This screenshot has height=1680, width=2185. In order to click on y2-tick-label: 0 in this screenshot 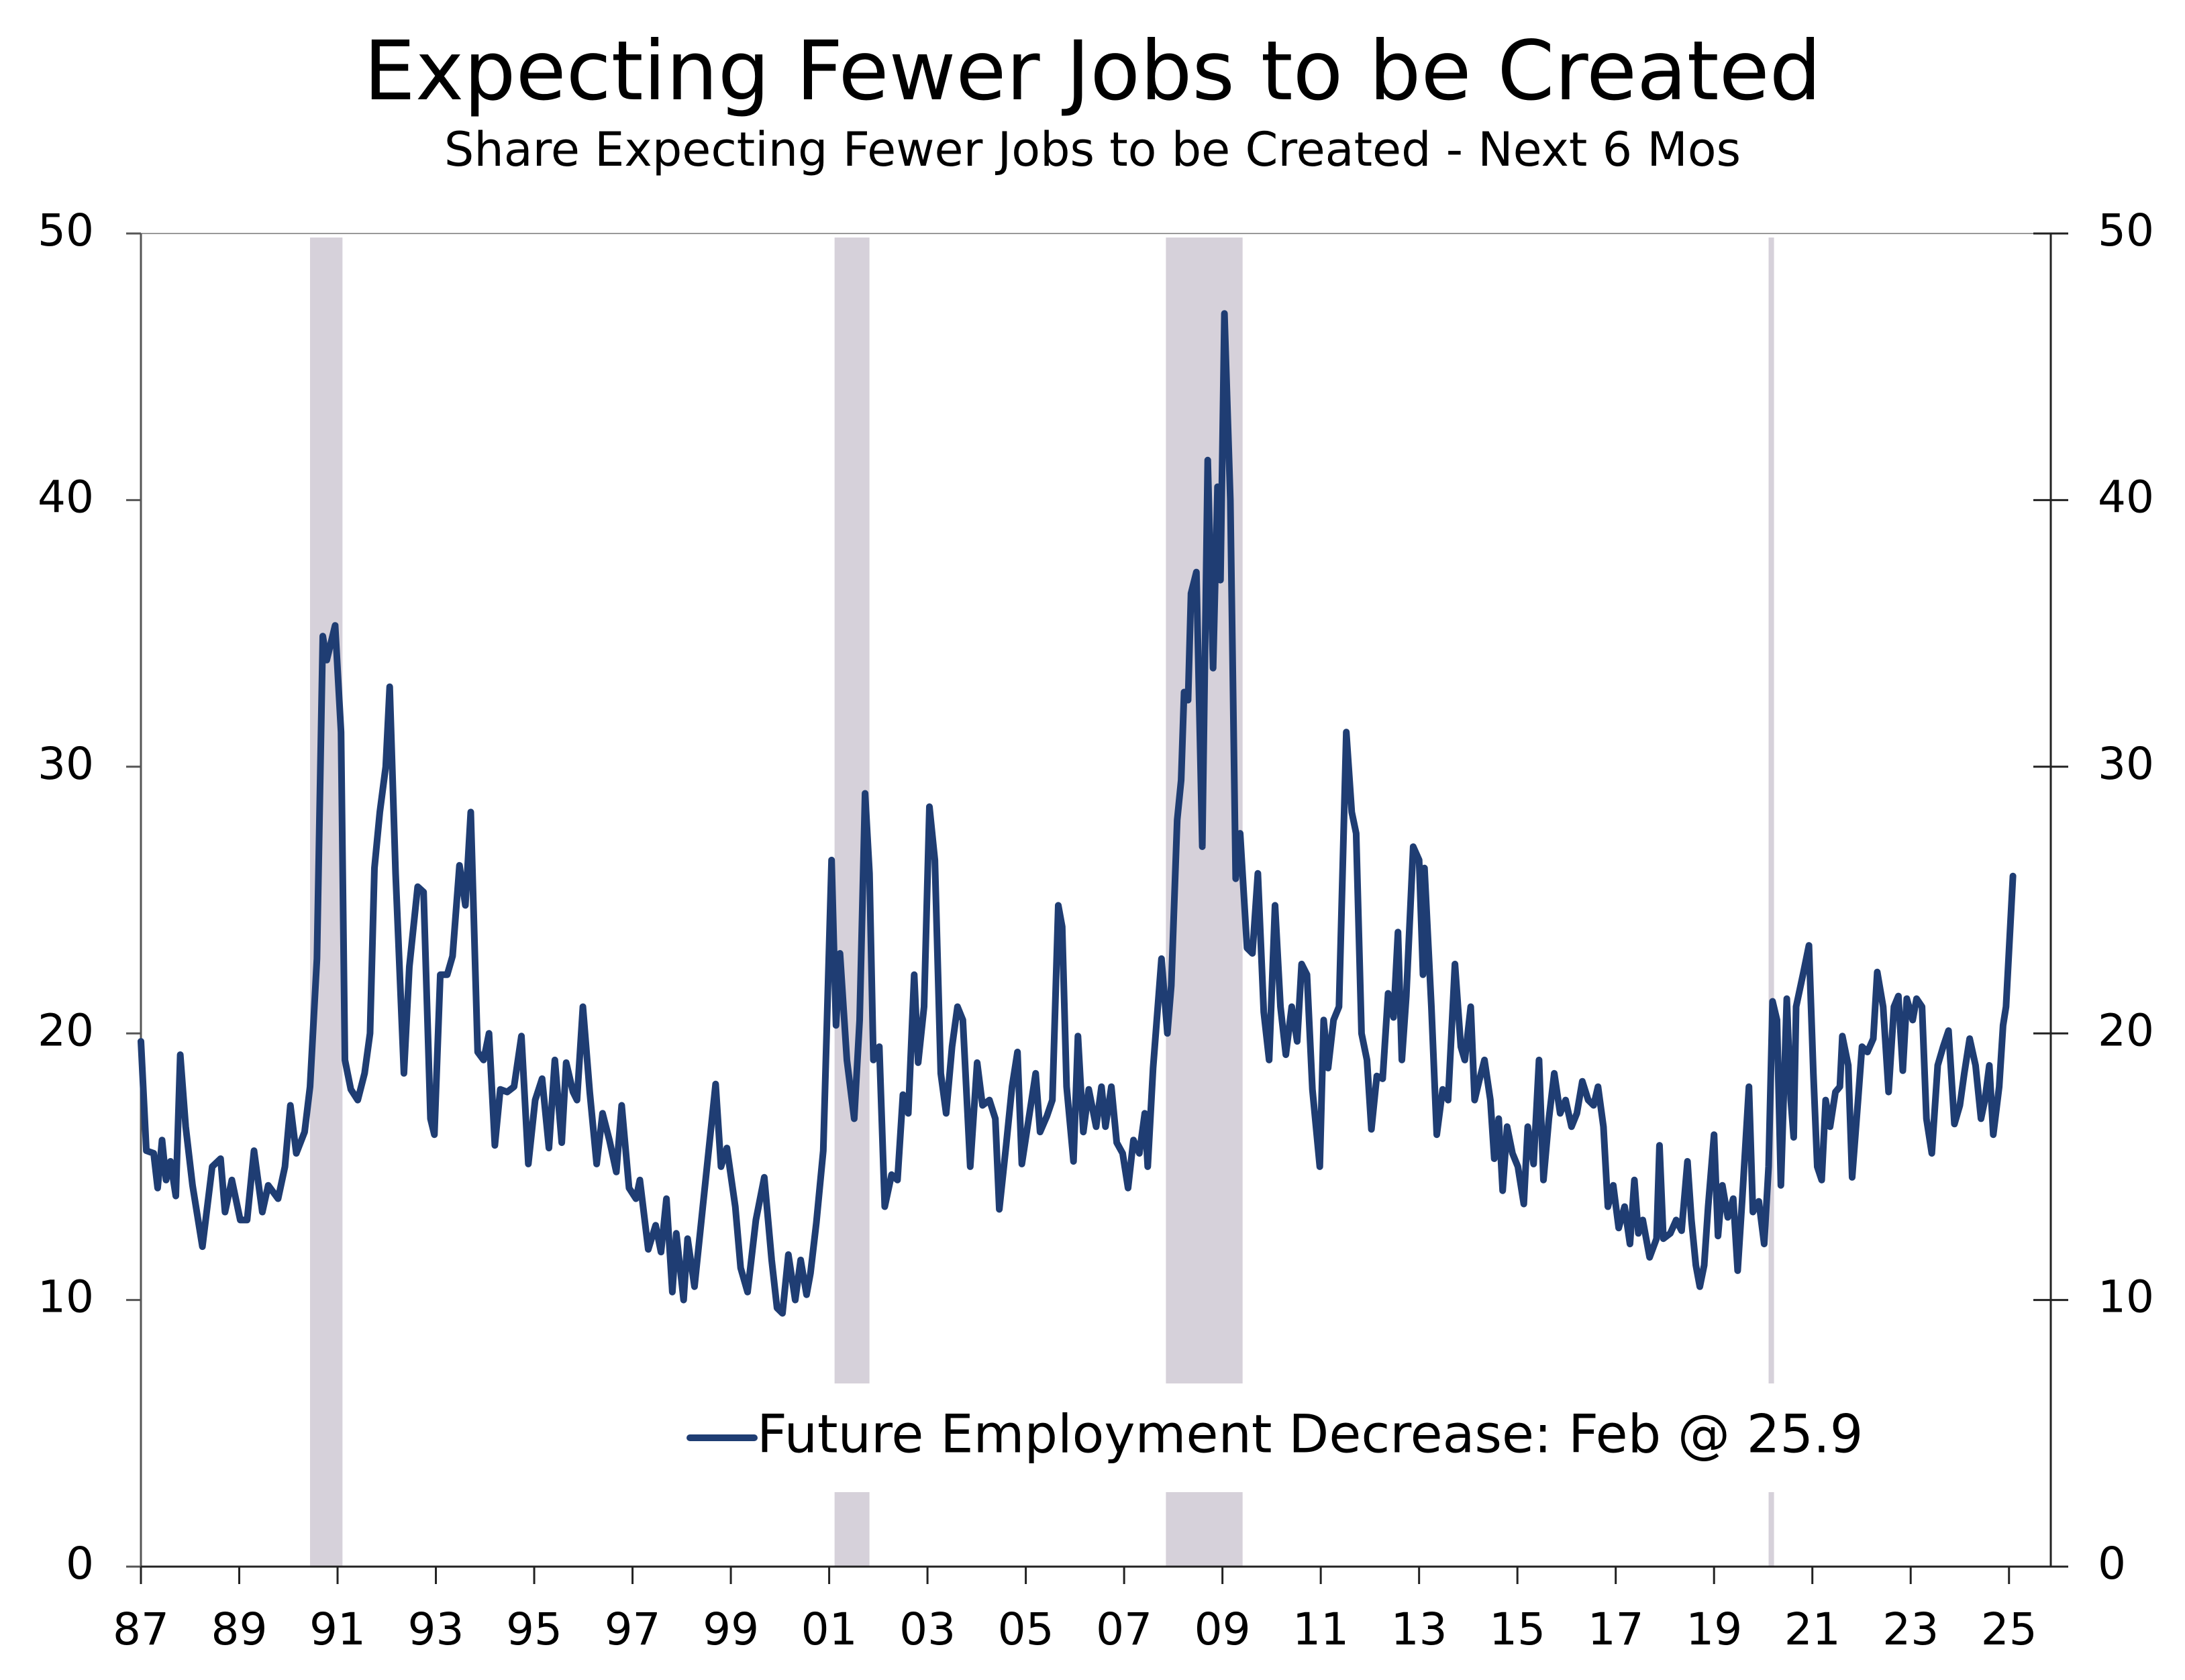, I will do `click(2112, 1564)`.